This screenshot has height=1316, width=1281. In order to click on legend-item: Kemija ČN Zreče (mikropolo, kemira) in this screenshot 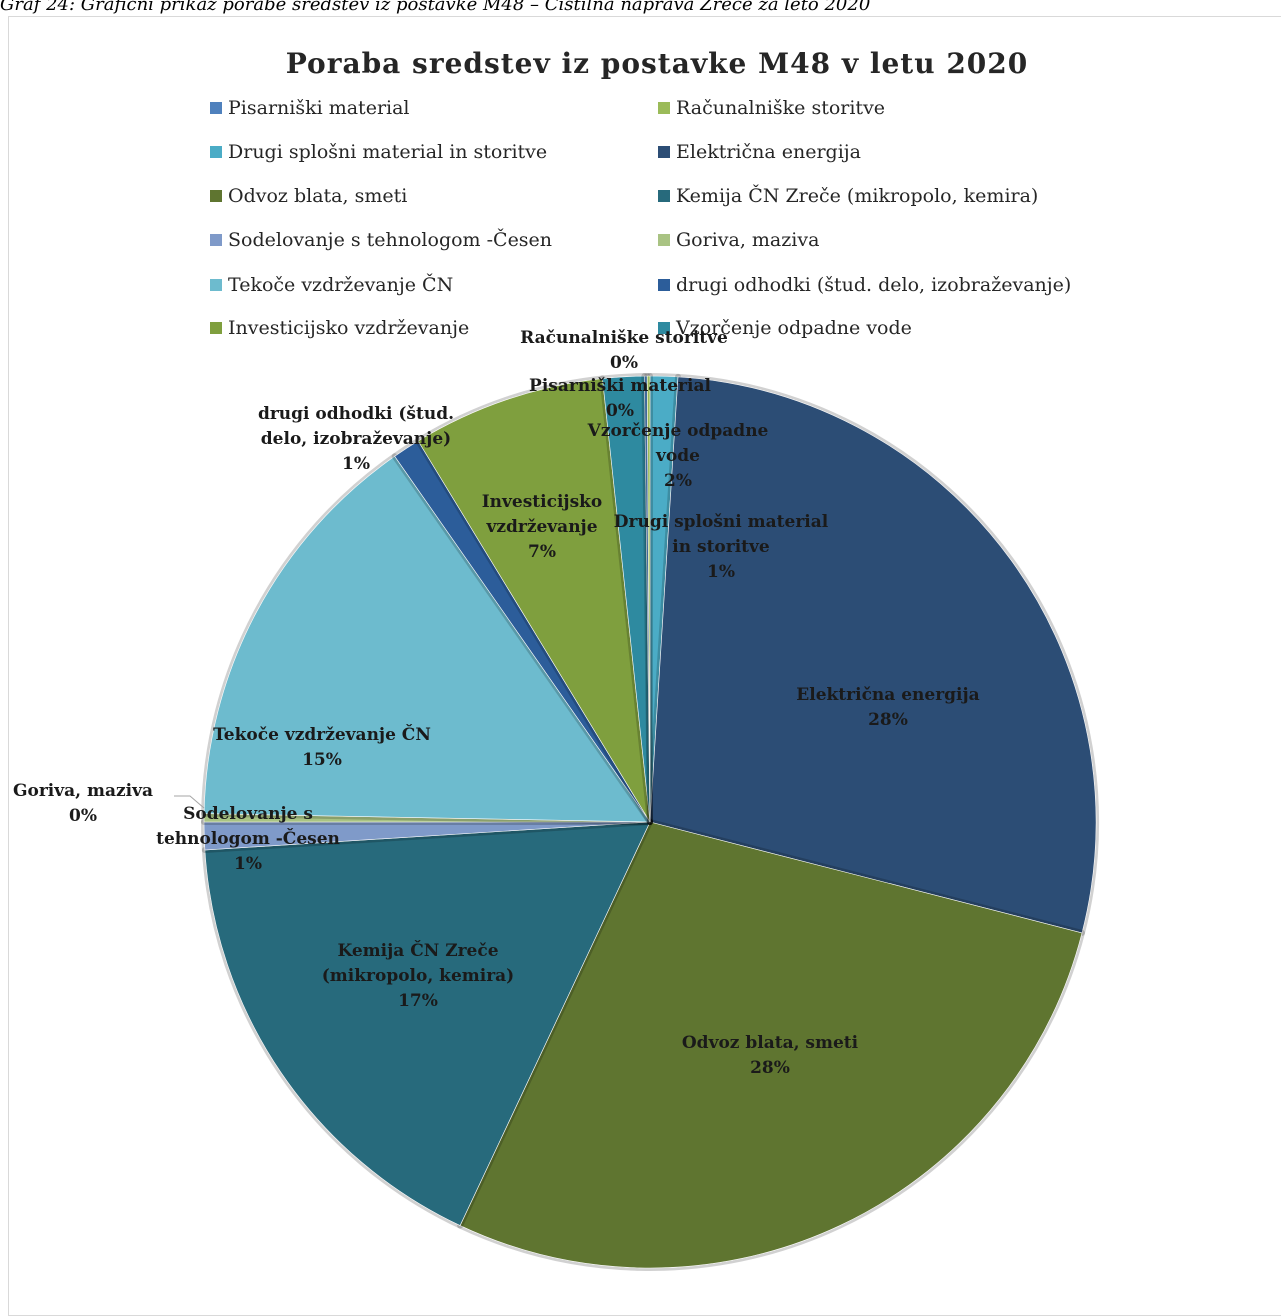, I will do `click(848, 196)`.